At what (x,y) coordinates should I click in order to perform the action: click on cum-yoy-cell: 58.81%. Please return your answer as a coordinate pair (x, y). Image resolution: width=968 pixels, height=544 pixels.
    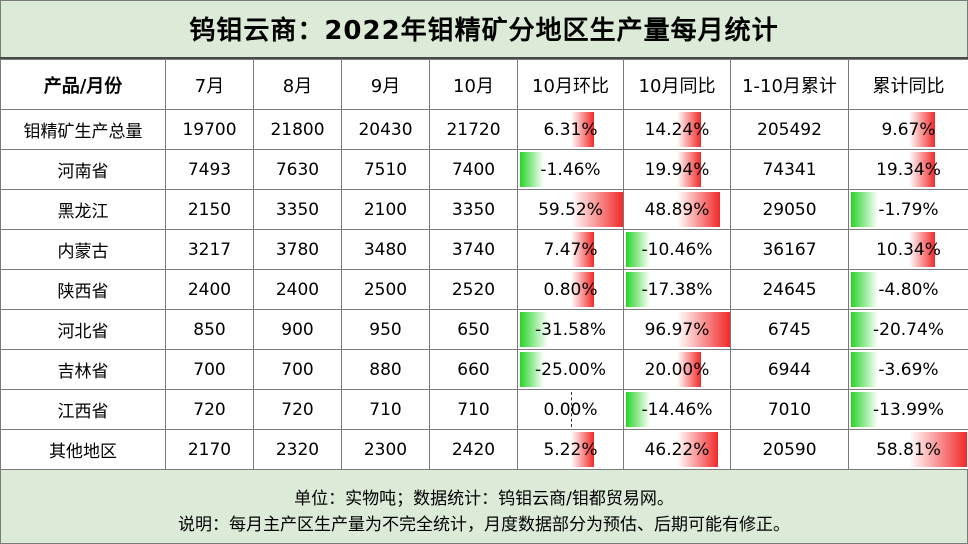
    Looking at the image, I should click on (908, 449).